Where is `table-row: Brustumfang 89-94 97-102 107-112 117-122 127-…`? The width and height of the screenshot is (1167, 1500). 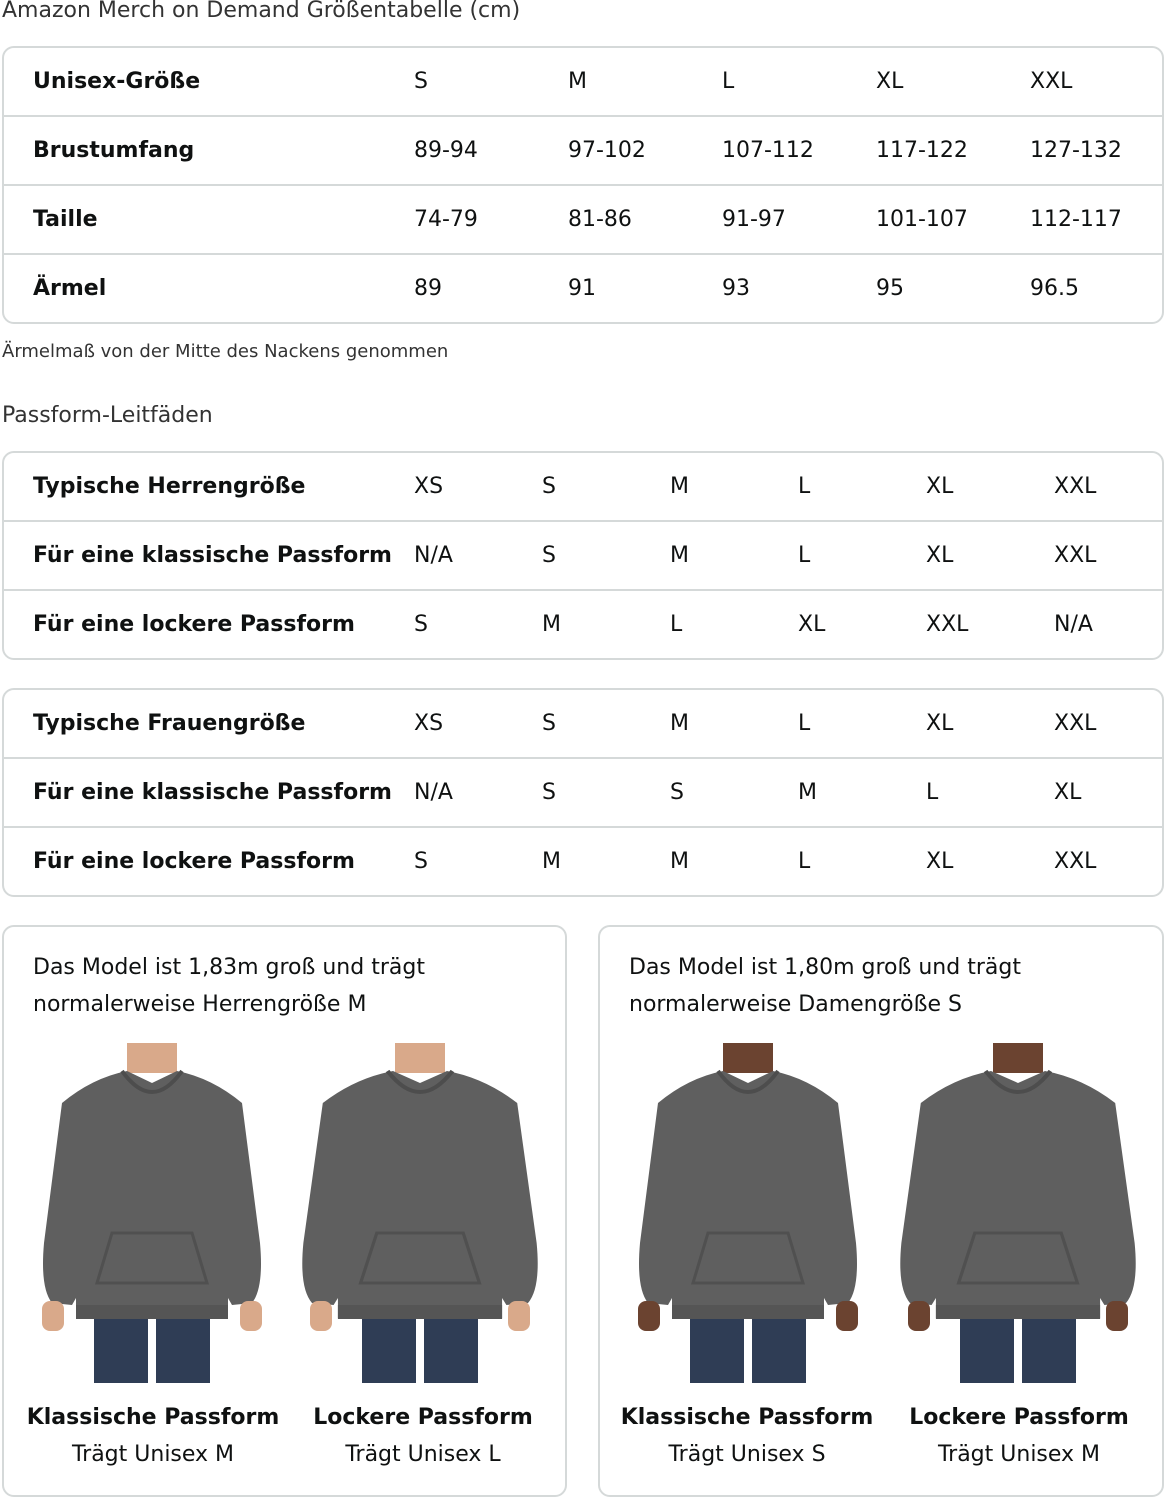
table-row: Brustumfang 89-94 97-102 107-112 117-122 127-… is located at coordinates (583, 149).